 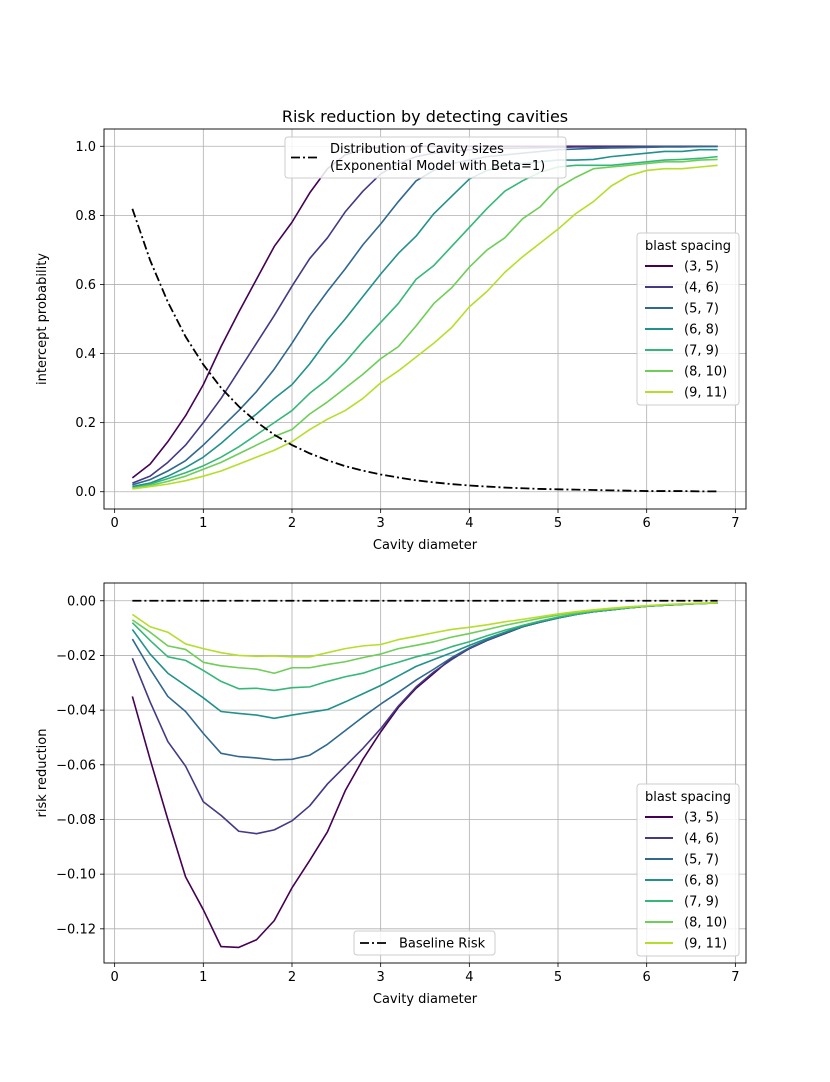 I want to click on y-axis-label: risk reduction, so click(x=42, y=773).